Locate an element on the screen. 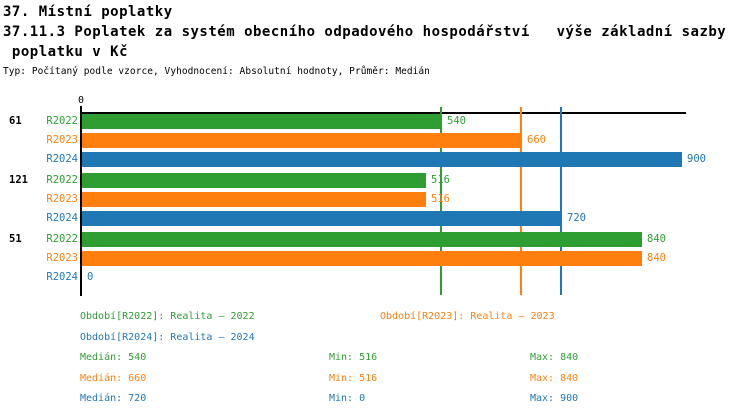 The width and height of the screenshot is (750, 414). group-label-51: 51 is located at coordinates (15, 239).